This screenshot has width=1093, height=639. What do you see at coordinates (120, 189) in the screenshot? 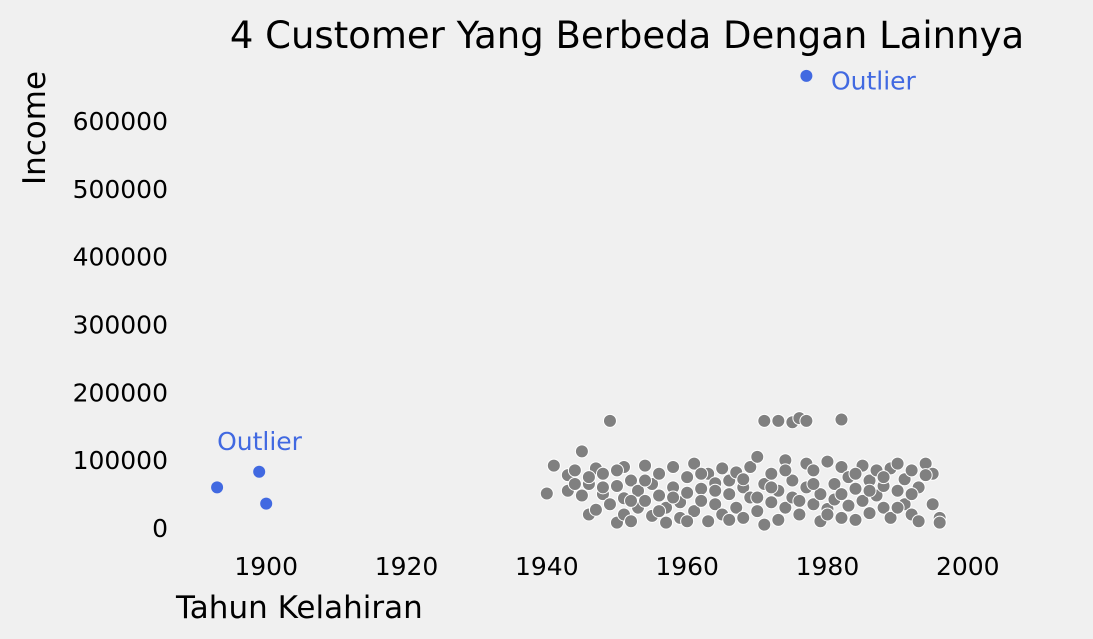
I see `y-tick-label: 500000` at bounding box center [120, 189].